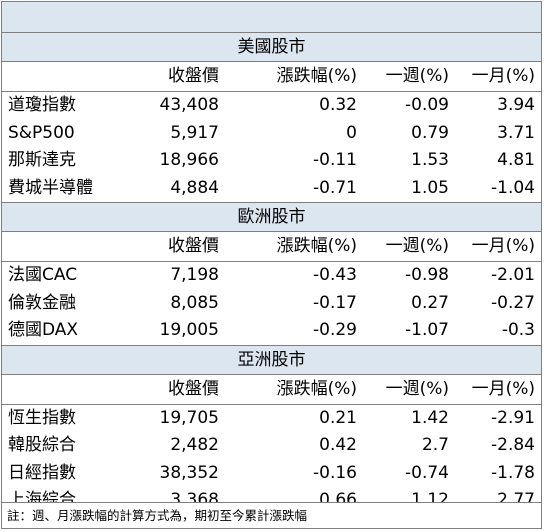 The height and width of the screenshot is (532, 545). Describe the element at coordinates (189, 472) in the screenshot. I see `close-value: 38,352` at that location.